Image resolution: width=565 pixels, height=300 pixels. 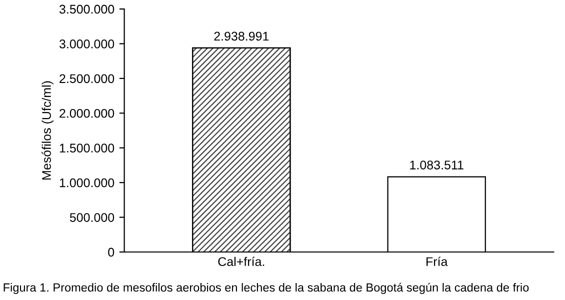 I want to click on data-label: 2.938.991, so click(x=241, y=36).